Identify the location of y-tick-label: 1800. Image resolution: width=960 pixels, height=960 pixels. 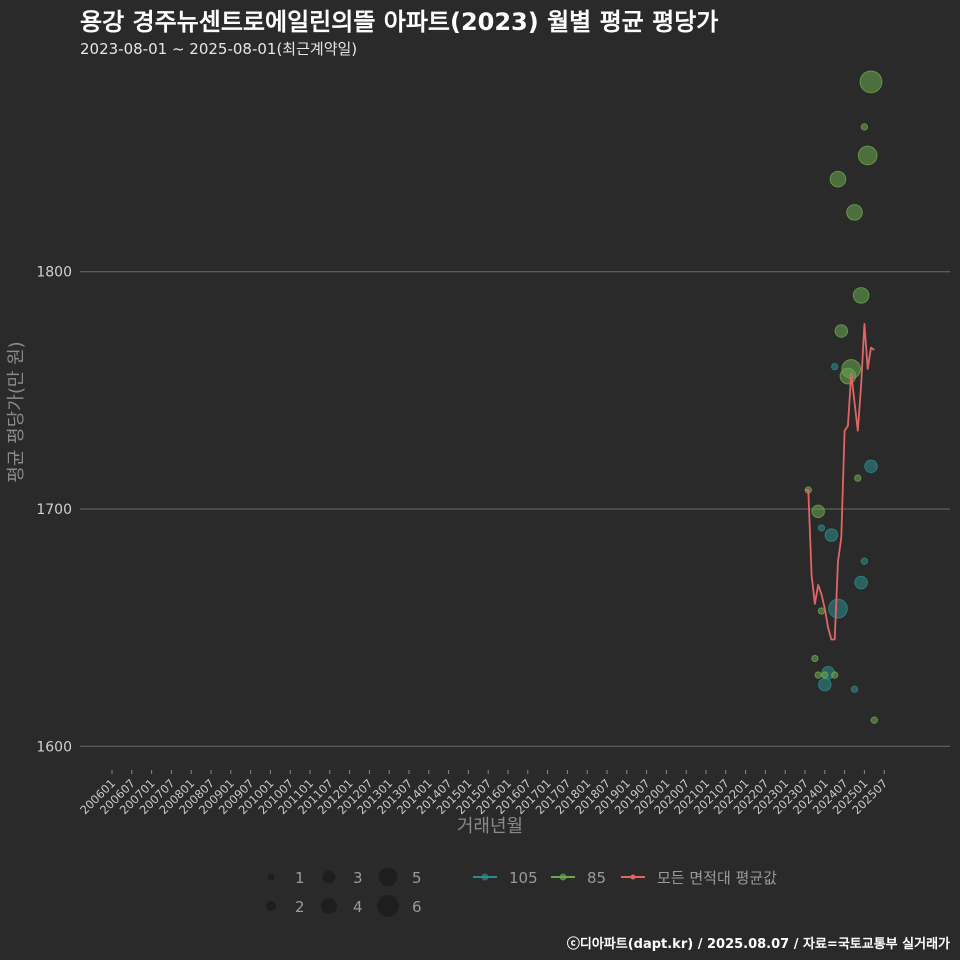
(54, 273).